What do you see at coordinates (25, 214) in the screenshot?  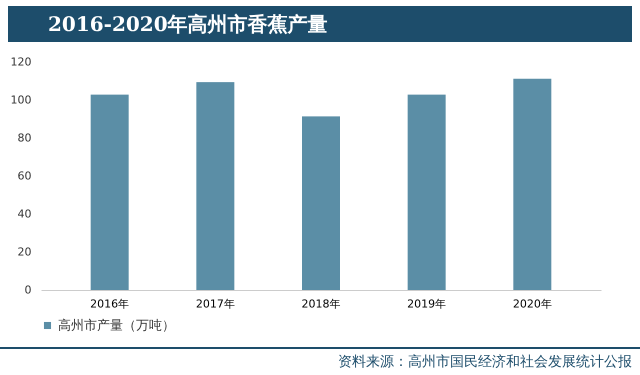 I see `y-tick-label: 40` at bounding box center [25, 214].